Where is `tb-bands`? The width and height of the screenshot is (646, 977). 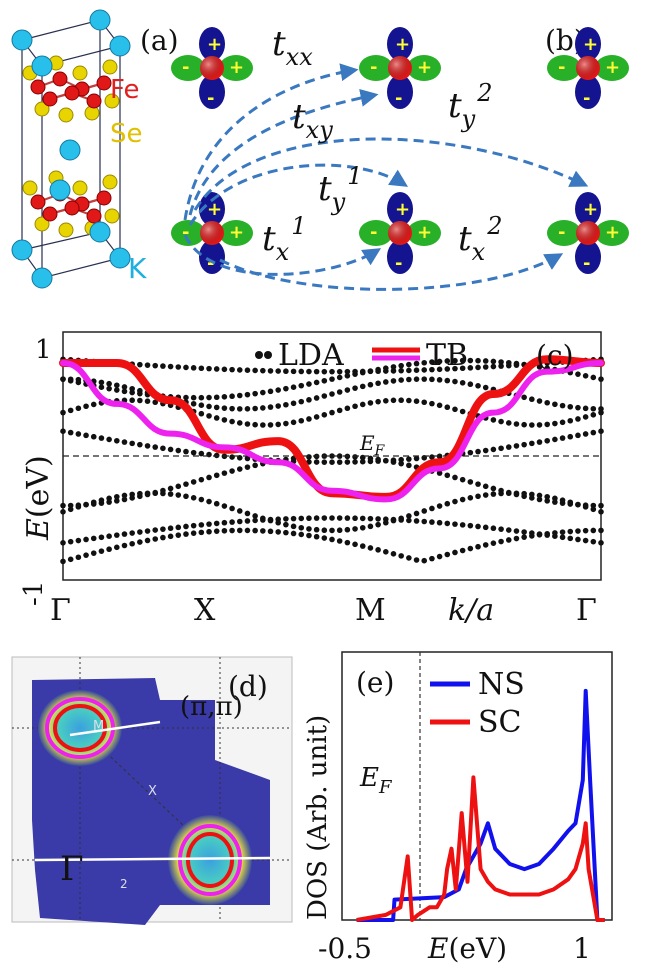
tb-bands is located at coordinates (332, 429).